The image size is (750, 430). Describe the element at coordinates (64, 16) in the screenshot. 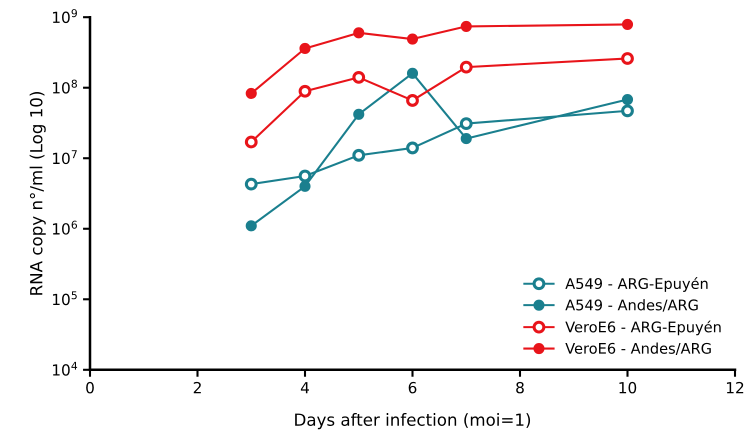

I see `y-tick-label: 10$^{9}$` at that location.